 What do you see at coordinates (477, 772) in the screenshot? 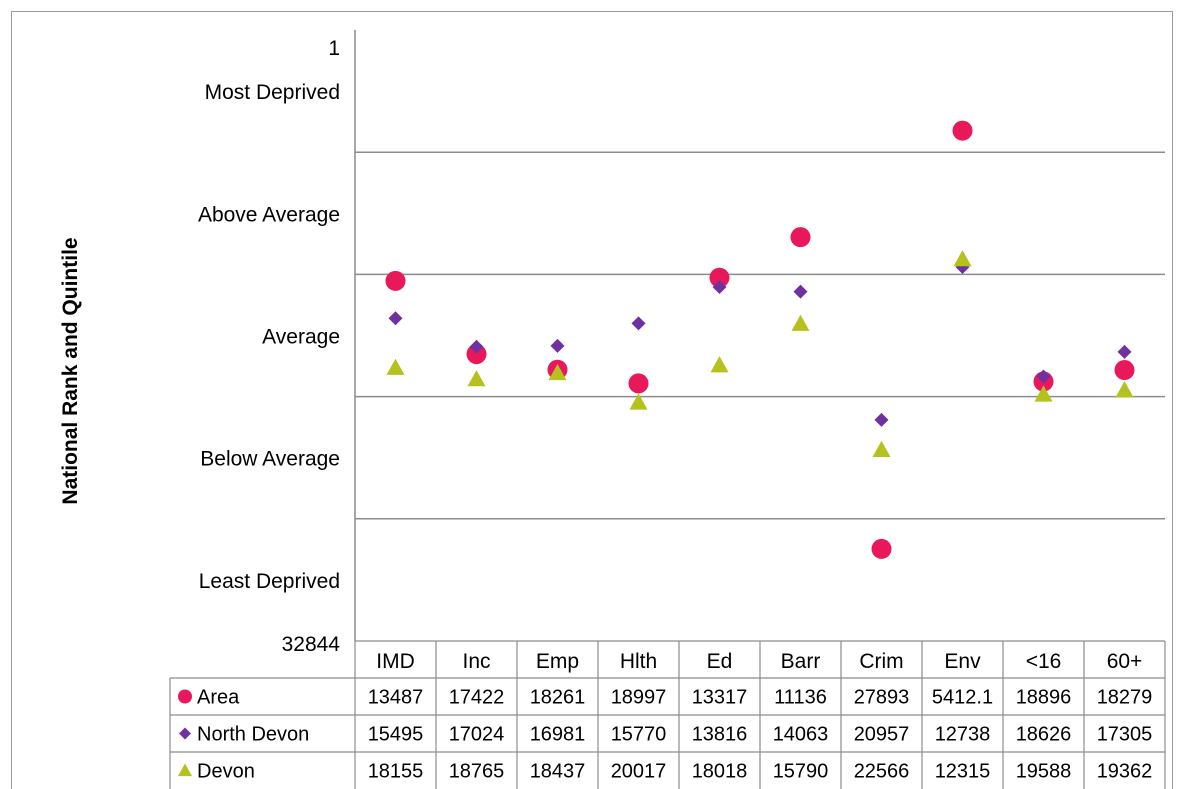
I see `table-cell: 18765` at bounding box center [477, 772].